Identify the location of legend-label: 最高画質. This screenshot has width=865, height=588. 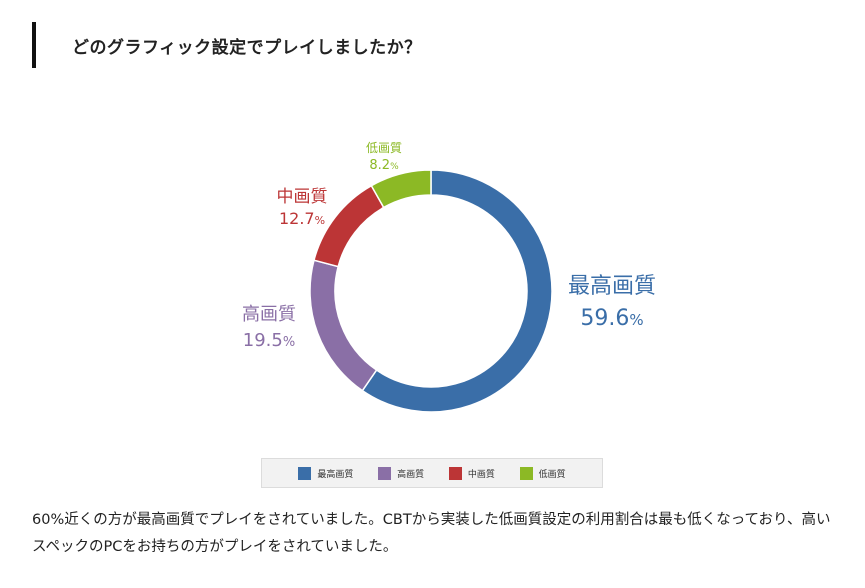
(335, 474).